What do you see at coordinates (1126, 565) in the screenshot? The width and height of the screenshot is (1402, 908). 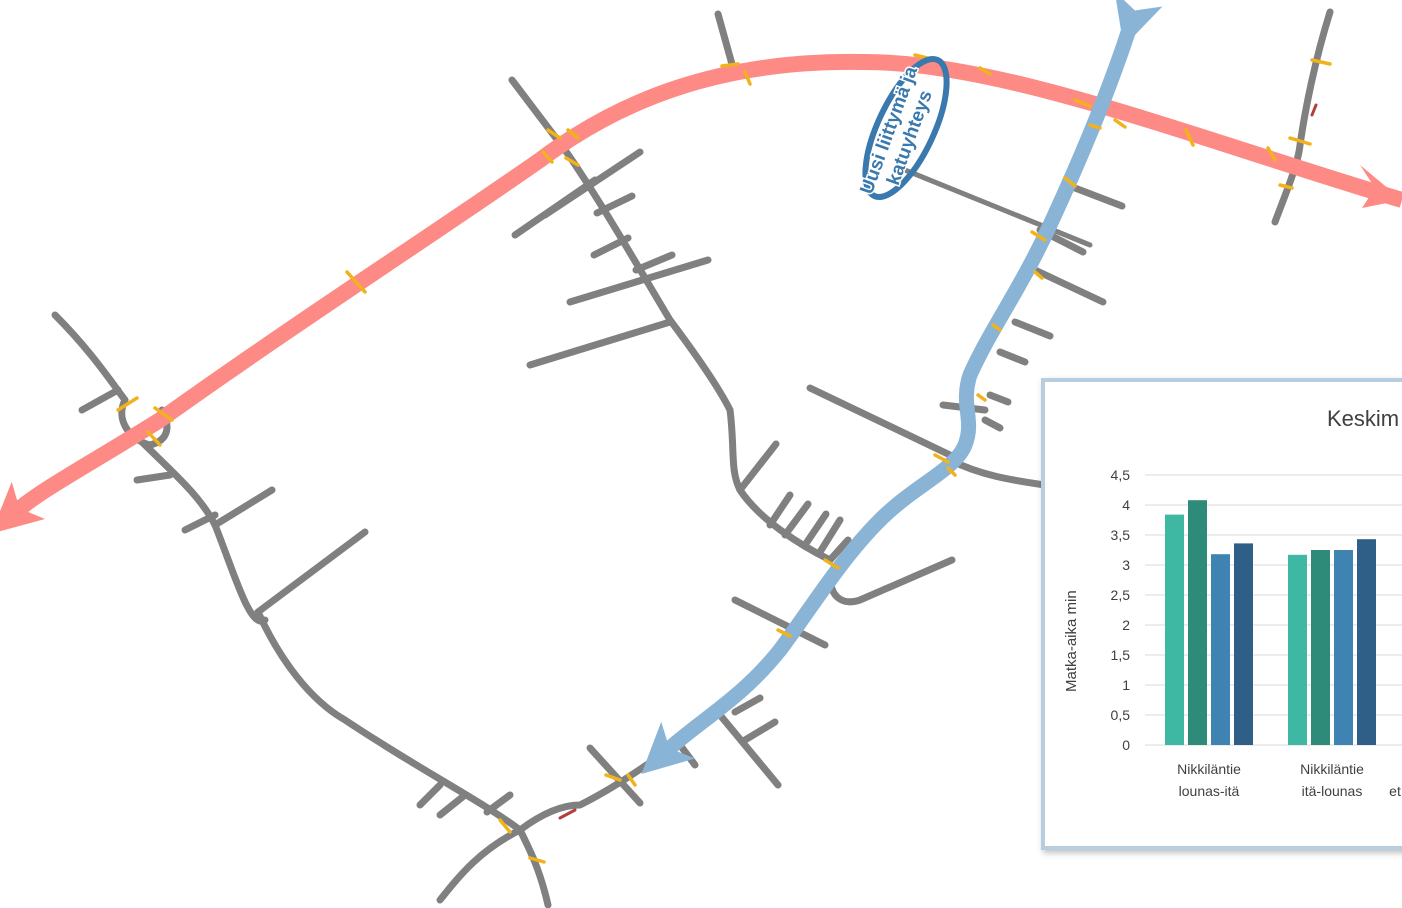 I see `y-tick-label: 3` at bounding box center [1126, 565].